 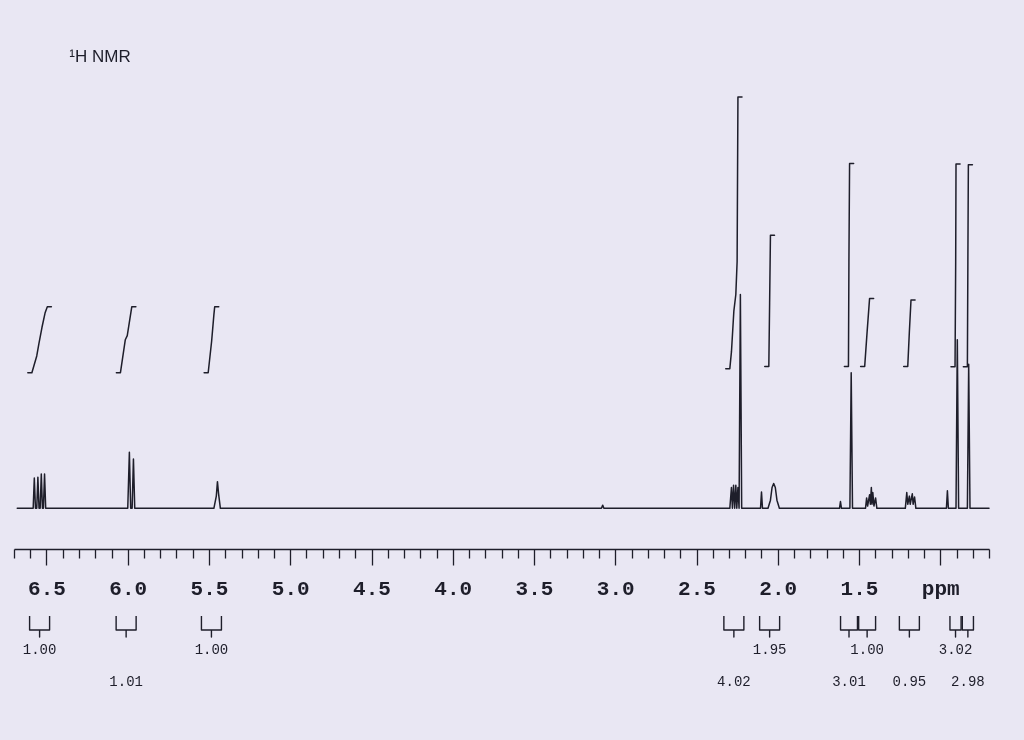 I want to click on text: 2.98, so click(x=968, y=682).